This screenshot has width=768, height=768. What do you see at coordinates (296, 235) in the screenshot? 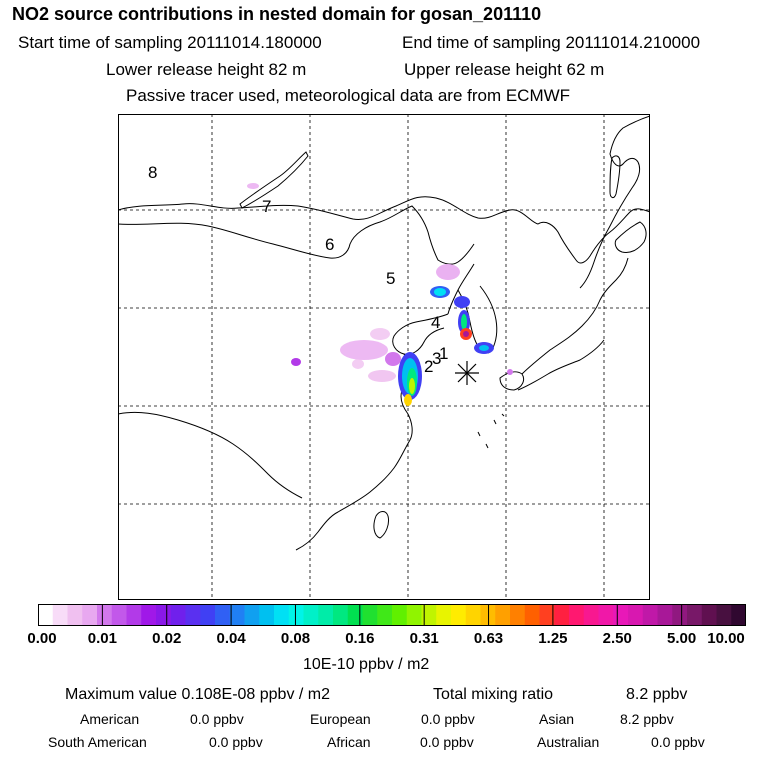
I see `mongolia-china-border` at bounding box center [296, 235].